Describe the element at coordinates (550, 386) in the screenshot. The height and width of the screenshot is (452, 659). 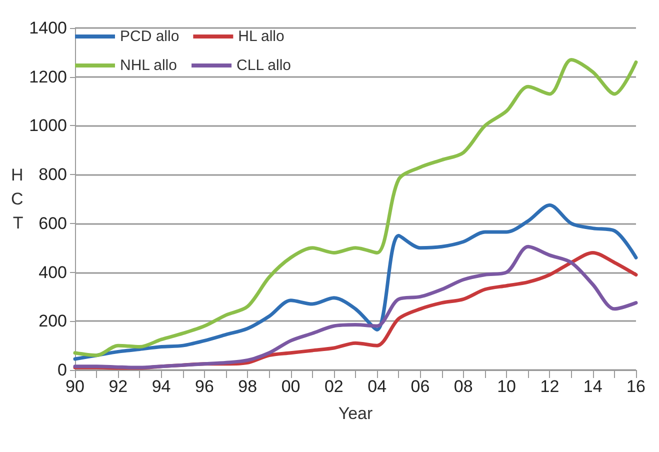
I see `x-tick-label: 12` at that location.